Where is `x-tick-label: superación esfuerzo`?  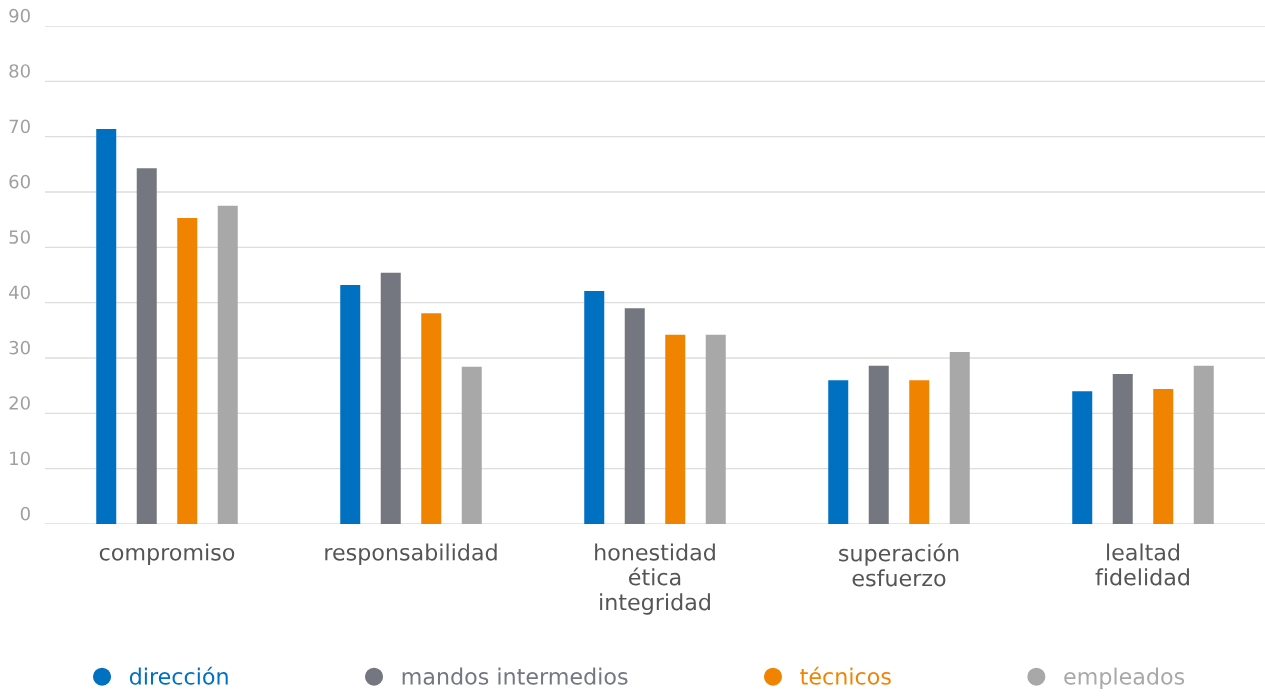 x-tick-label: superación esfuerzo is located at coordinates (899, 565).